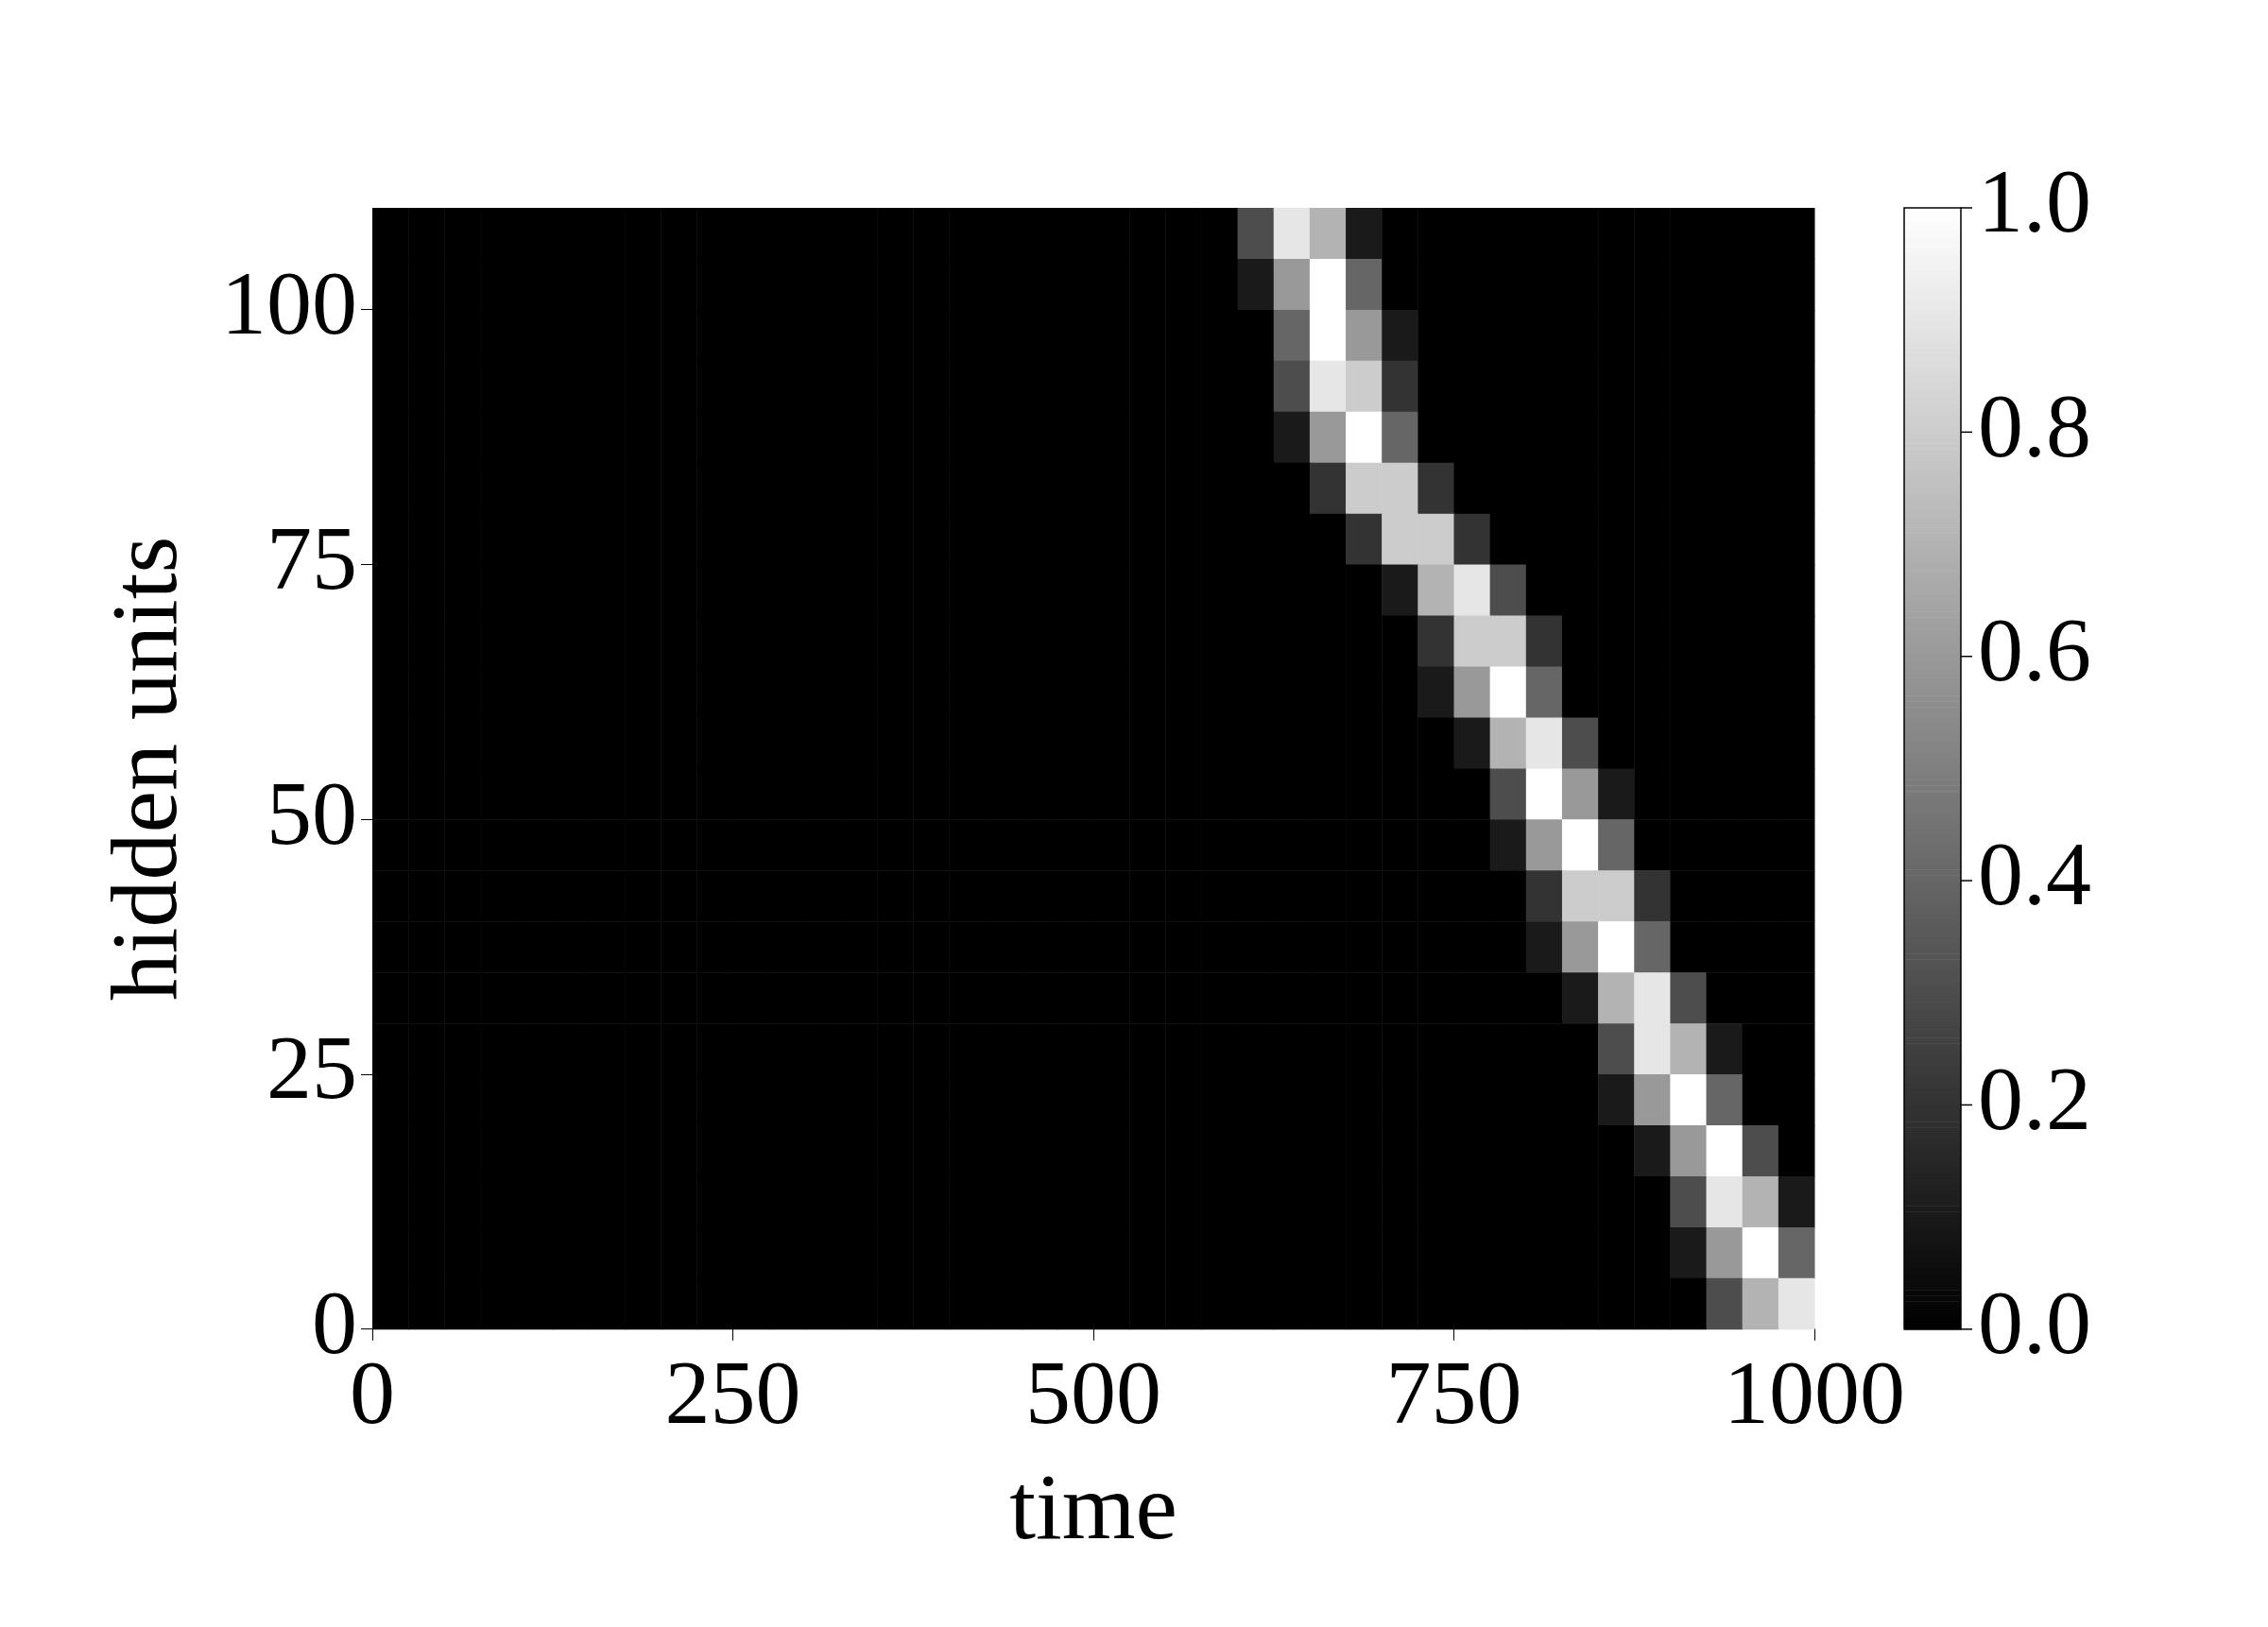 The height and width of the screenshot is (1627, 2268). I want to click on x-tick-label: 250, so click(732, 1392).